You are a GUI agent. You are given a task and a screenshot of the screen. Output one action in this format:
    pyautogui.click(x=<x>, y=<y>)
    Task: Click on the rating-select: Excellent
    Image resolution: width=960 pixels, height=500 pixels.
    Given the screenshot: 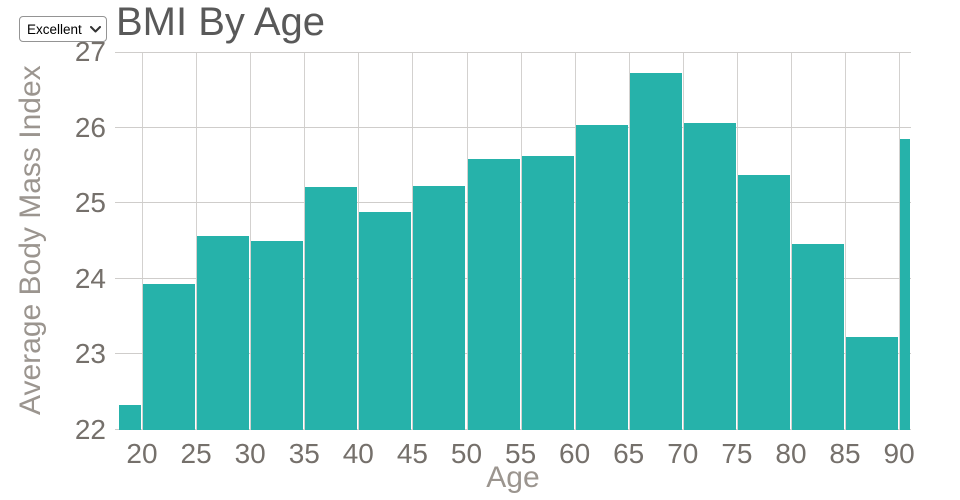 What is the action you would take?
    pyautogui.click(x=63, y=29)
    